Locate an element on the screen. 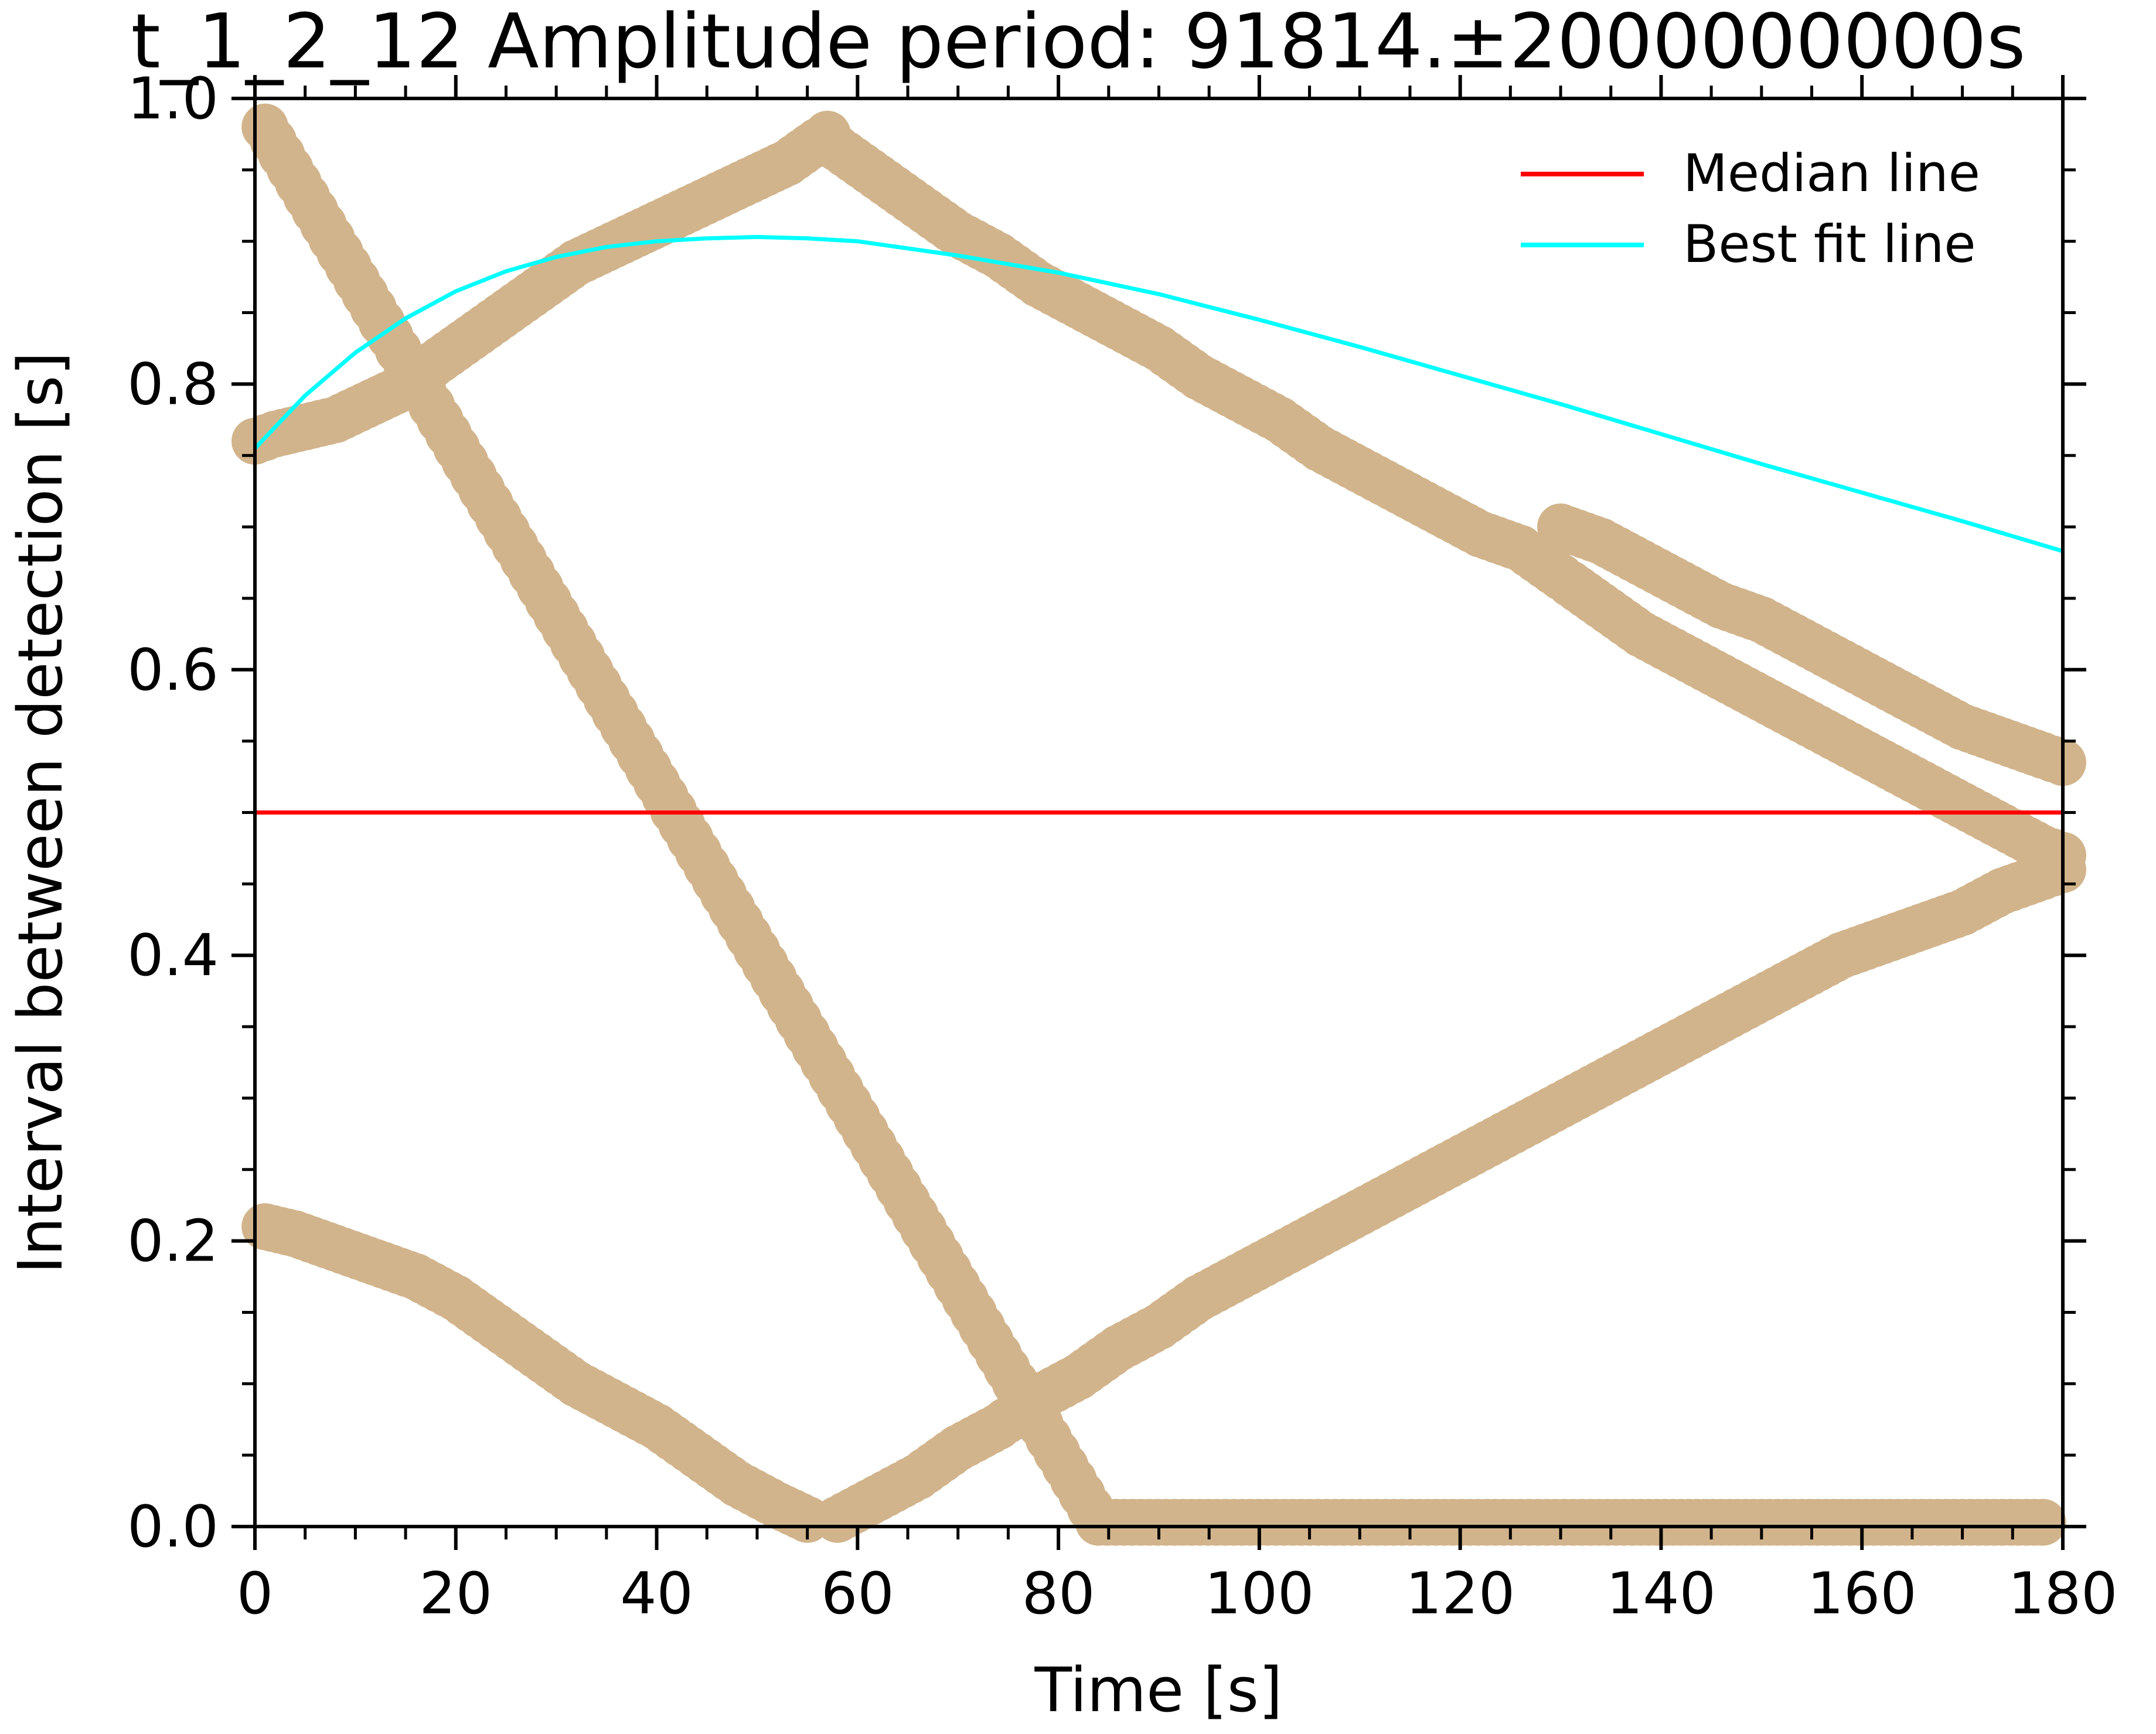 The image size is (2156, 1734). legend: Median line Best fit line is located at coordinates (1750, 208).